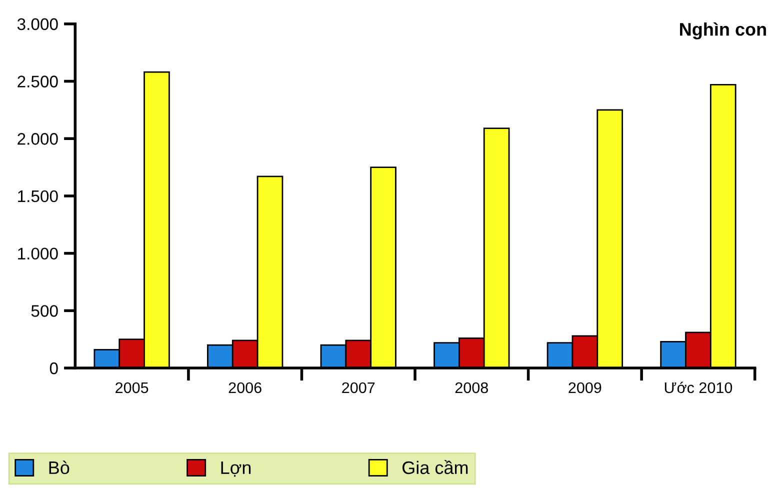 The width and height of the screenshot is (775, 498). I want to click on y-tick-label: 3.000, so click(37, 24).